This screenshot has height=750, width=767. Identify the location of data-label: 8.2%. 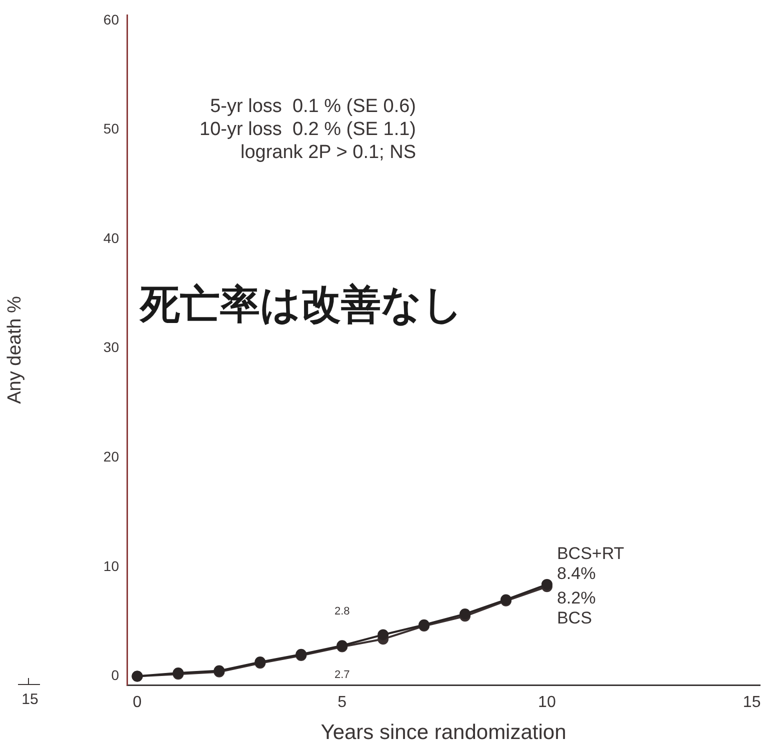
(576, 598).